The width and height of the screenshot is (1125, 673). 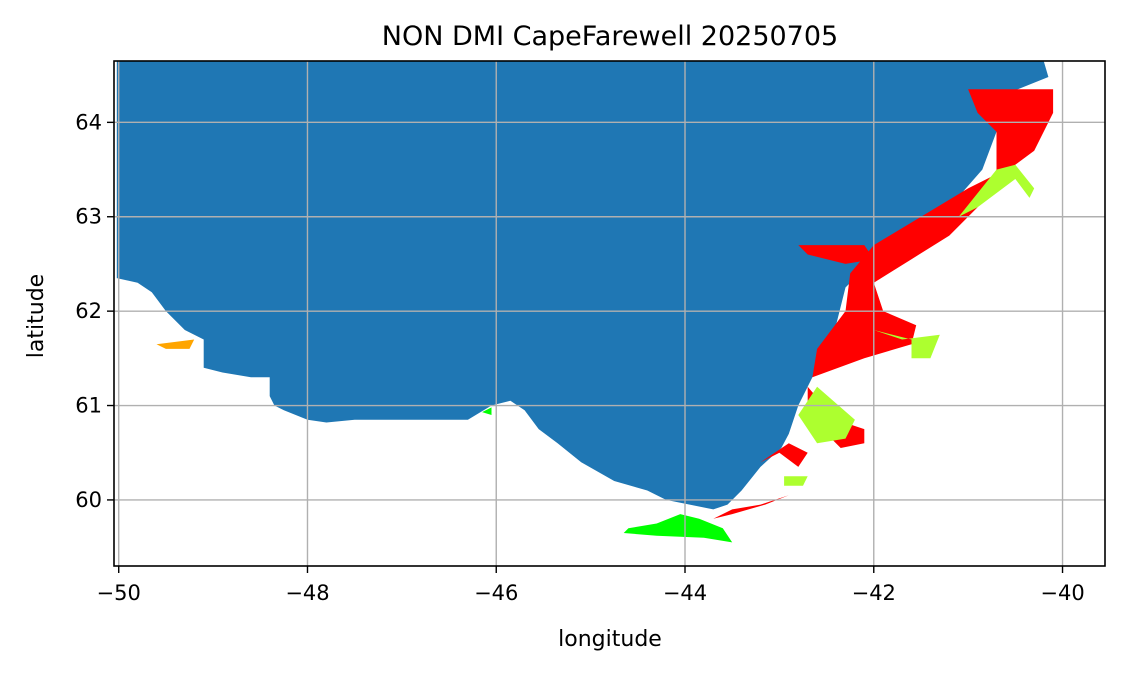 What do you see at coordinates (119, 593) in the screenshot?
I see `x-tick-label: −50` at bounding box center [119, 593].